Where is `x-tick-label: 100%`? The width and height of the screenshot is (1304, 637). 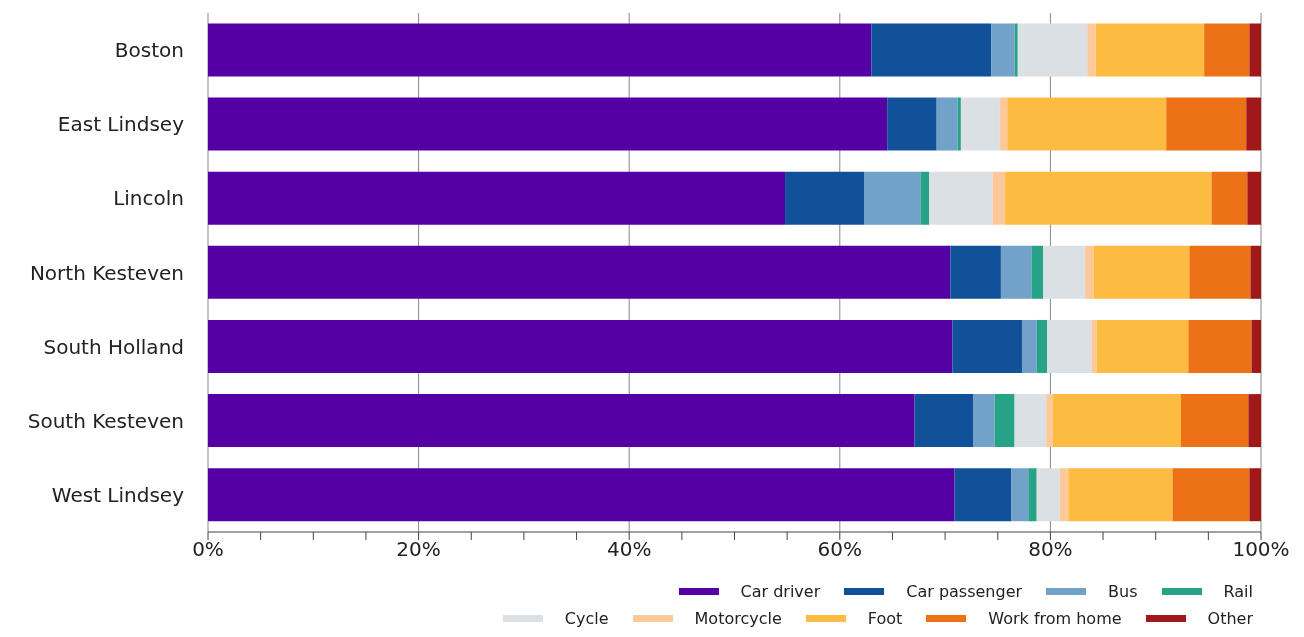
x-tick-label: 100% is located at coordinates (1261, 549).